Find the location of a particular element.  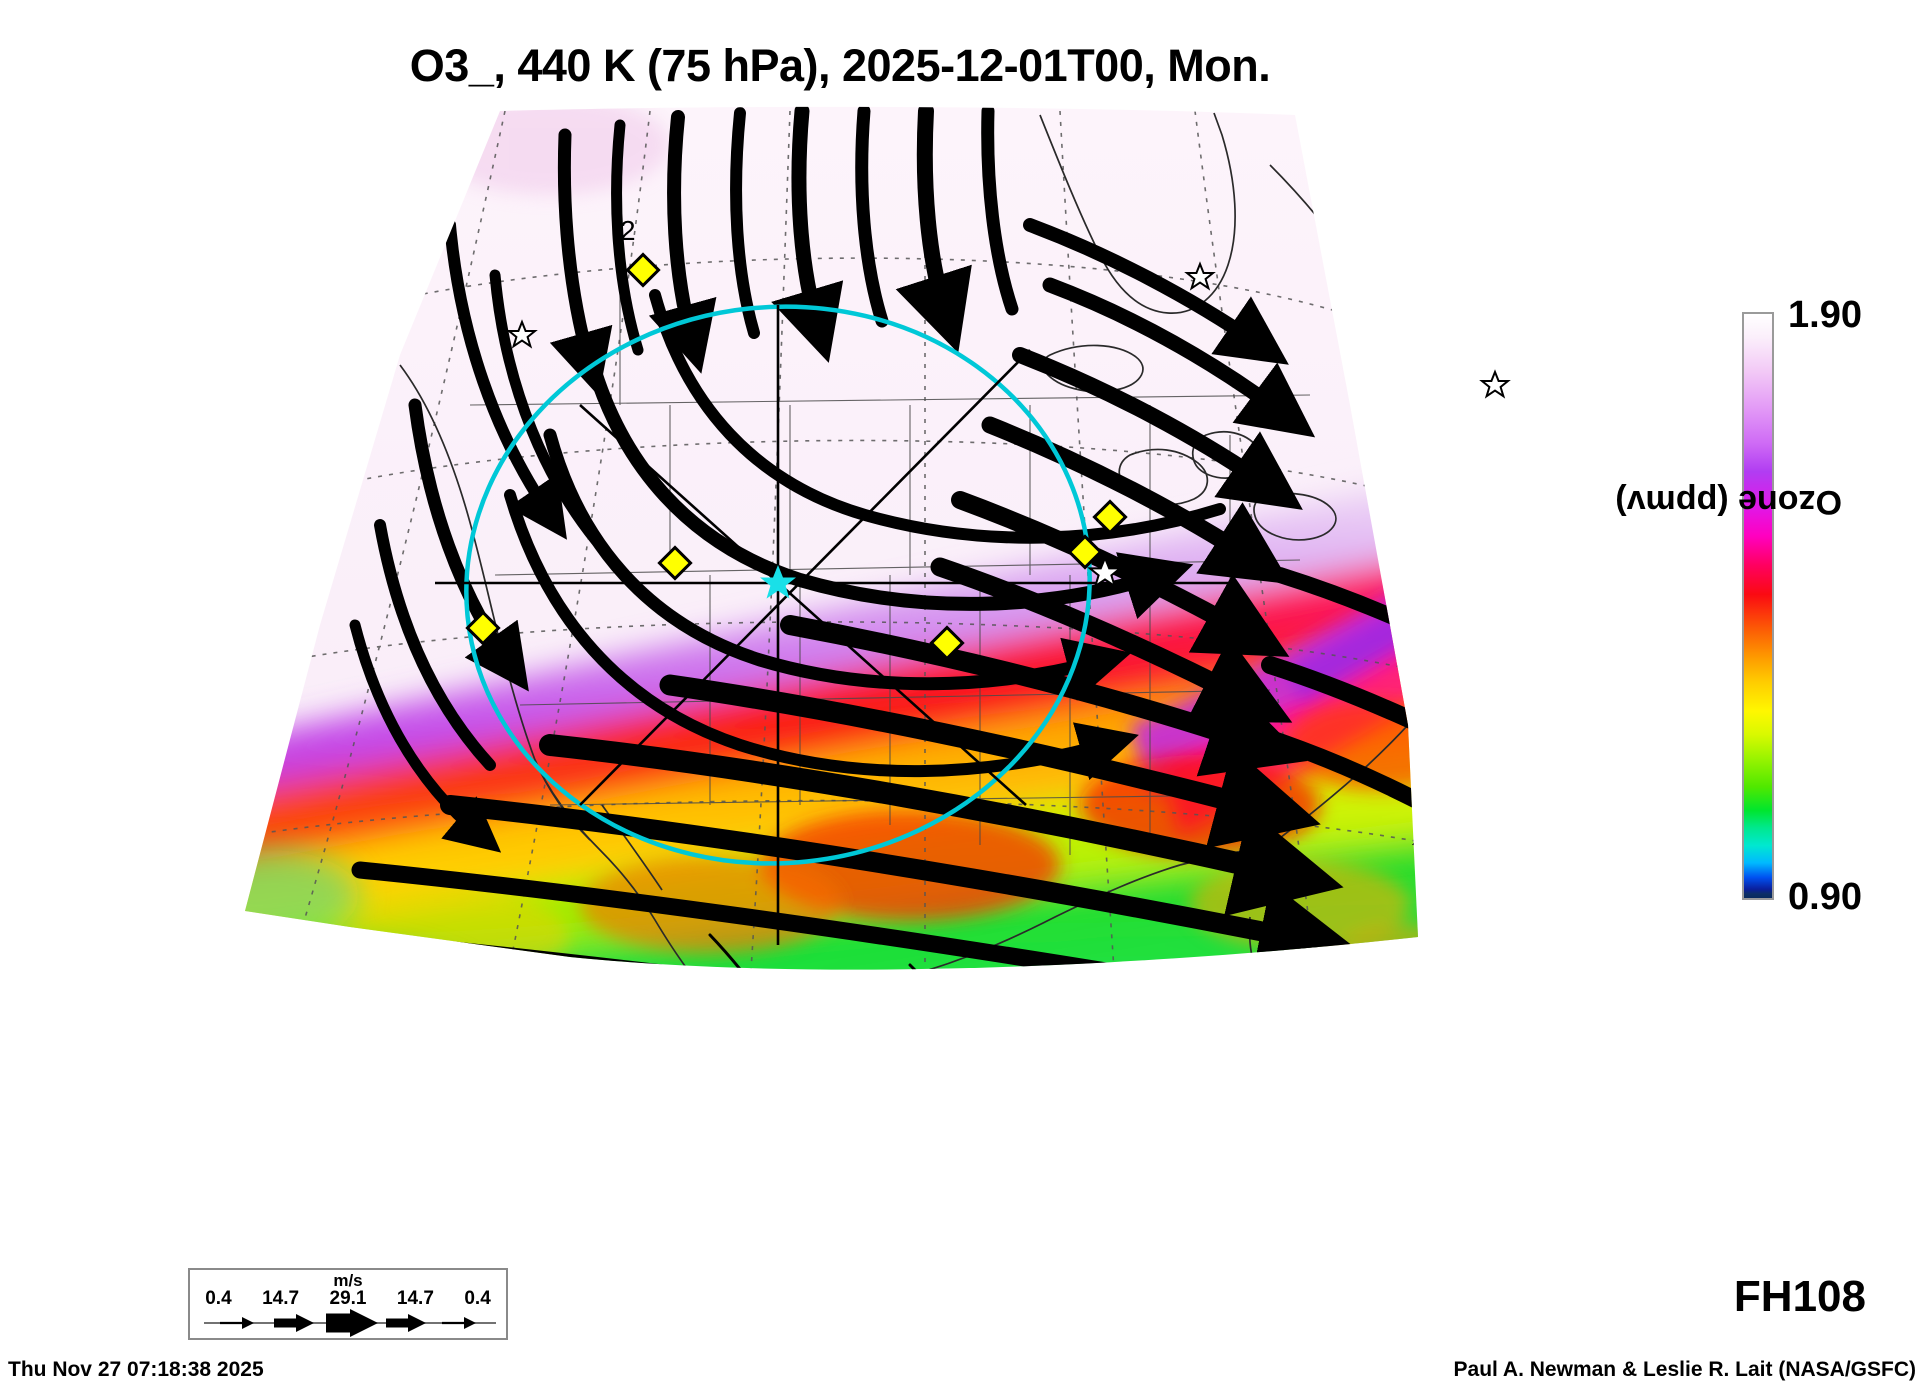

colorbar-max-label: 1.90 is located at coordinates (1825, 315).